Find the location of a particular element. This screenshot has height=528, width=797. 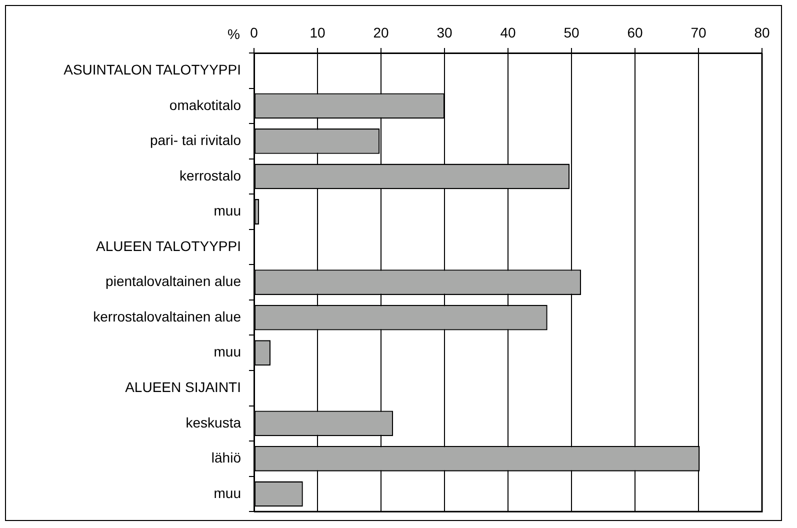

x-tick-label: 10 is located at coordinates (318, 32).